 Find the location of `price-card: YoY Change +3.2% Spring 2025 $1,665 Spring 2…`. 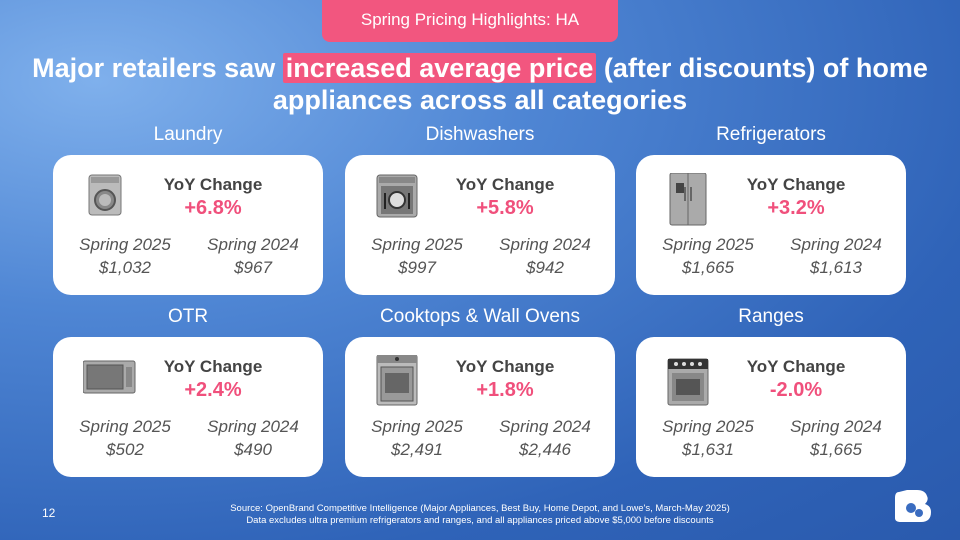

price-card: YoY Change +3.2% Spring 2025 $1,665 Spring 2… is located at coordinates (771, 225).